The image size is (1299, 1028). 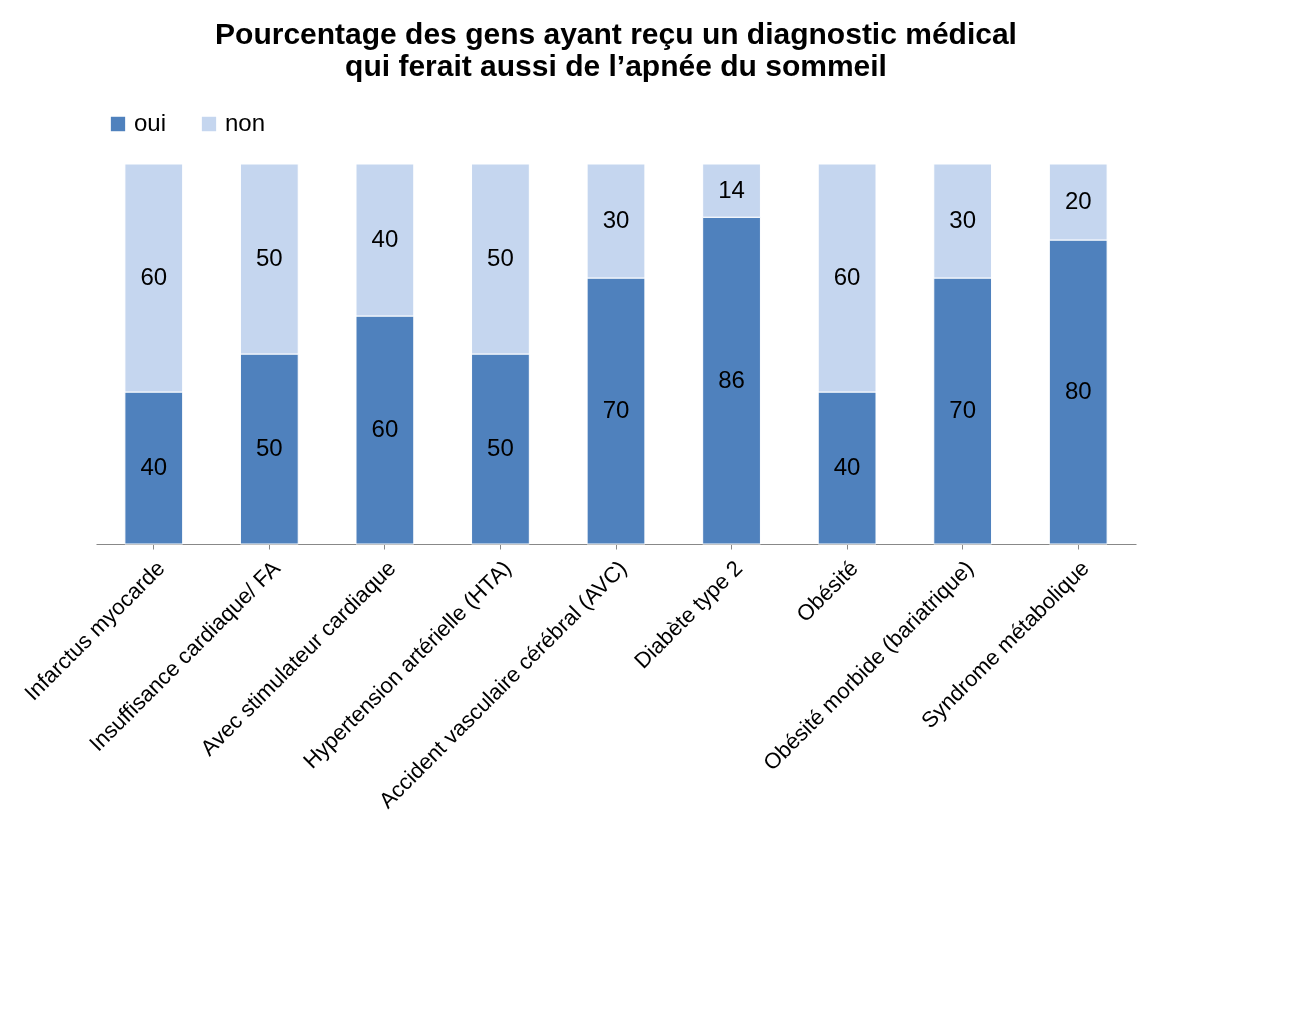 I want to click on data-label: 20, so click(x=1078, y=200).